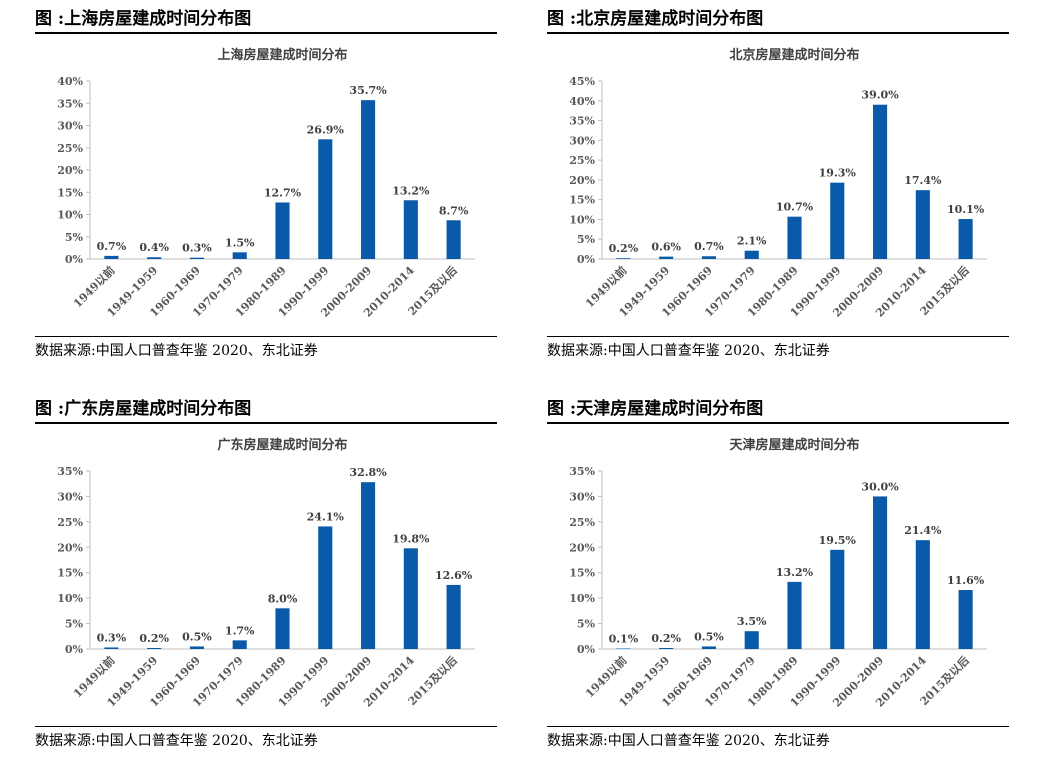 This screenshot has width=1038, height=762. I want to click on data-label: 26.9%, so click(326, 129).